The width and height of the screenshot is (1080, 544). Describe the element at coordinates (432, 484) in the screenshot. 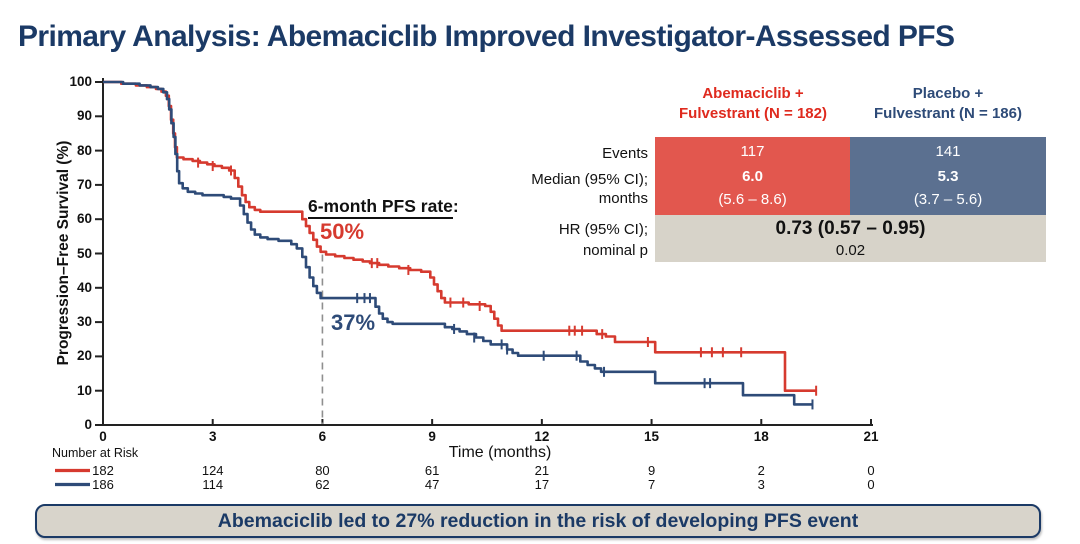

I see `risk-placebo-month-9: 47` at that location.